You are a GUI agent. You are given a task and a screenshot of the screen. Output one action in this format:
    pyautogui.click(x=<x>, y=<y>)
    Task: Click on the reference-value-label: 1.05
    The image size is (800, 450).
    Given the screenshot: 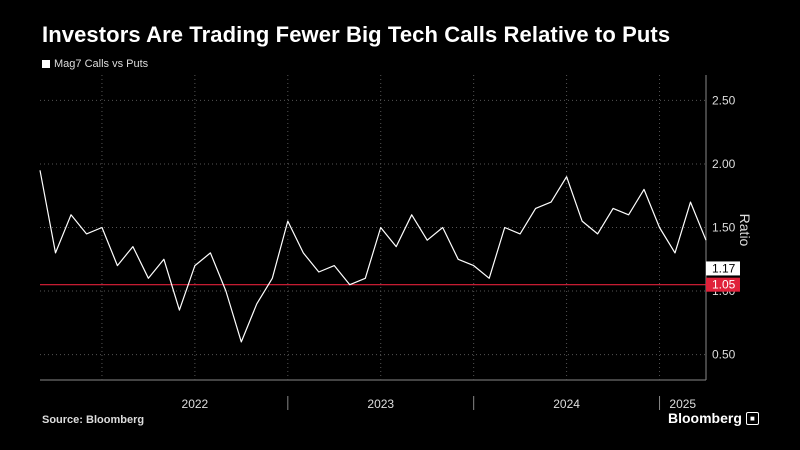 What is the action you would take?
    pyautogui.click(x=724, y=285)
    